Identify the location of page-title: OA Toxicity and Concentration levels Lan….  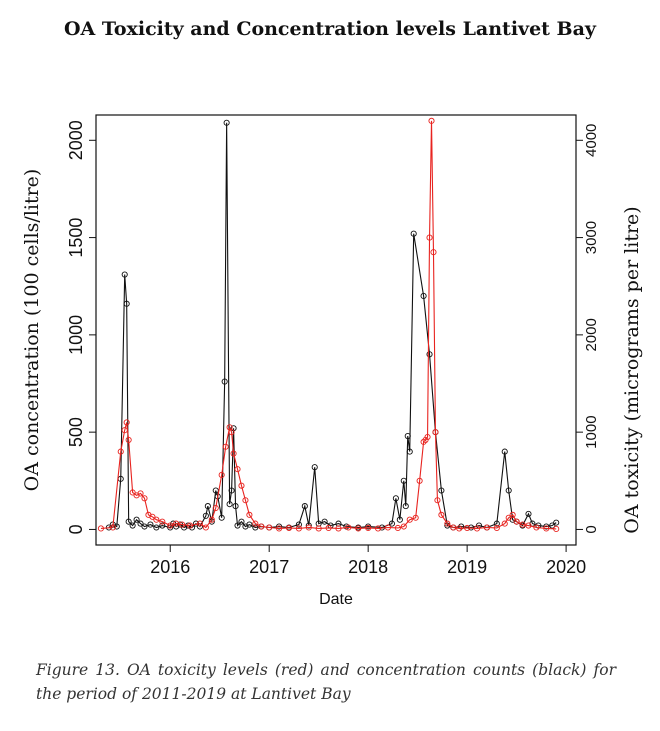
(330, 29).